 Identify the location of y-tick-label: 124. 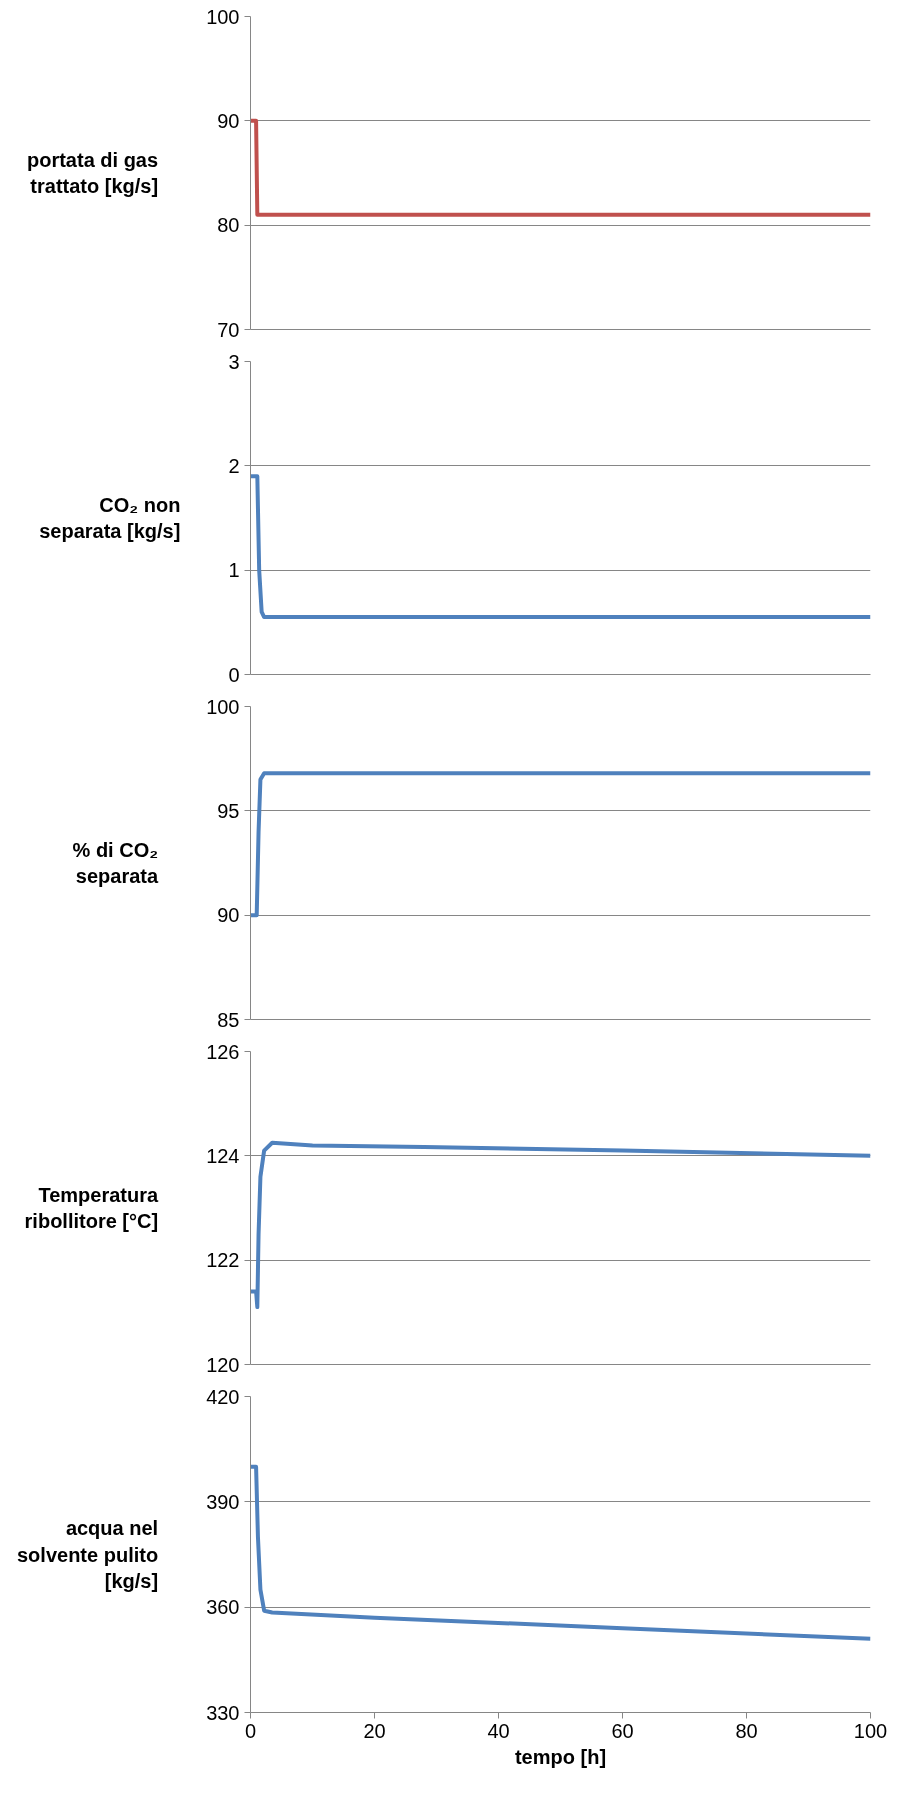
(223, 1155).